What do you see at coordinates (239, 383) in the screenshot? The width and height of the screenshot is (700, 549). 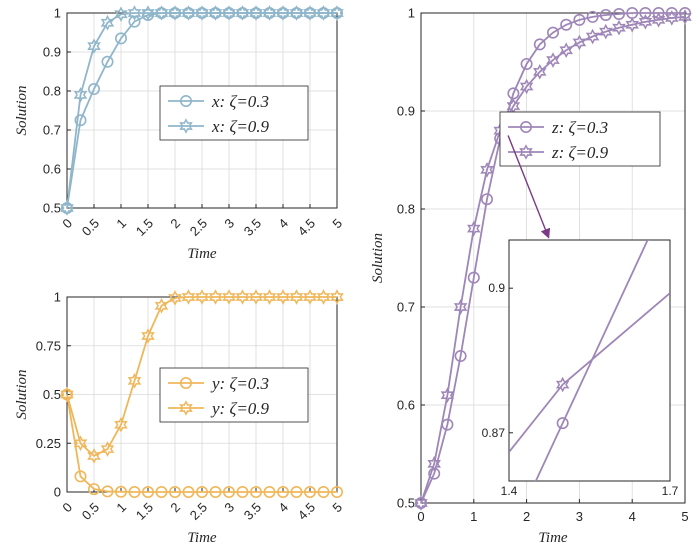 I see `legend-label: y: ζ=0.3` at bounding box center [239, 383].